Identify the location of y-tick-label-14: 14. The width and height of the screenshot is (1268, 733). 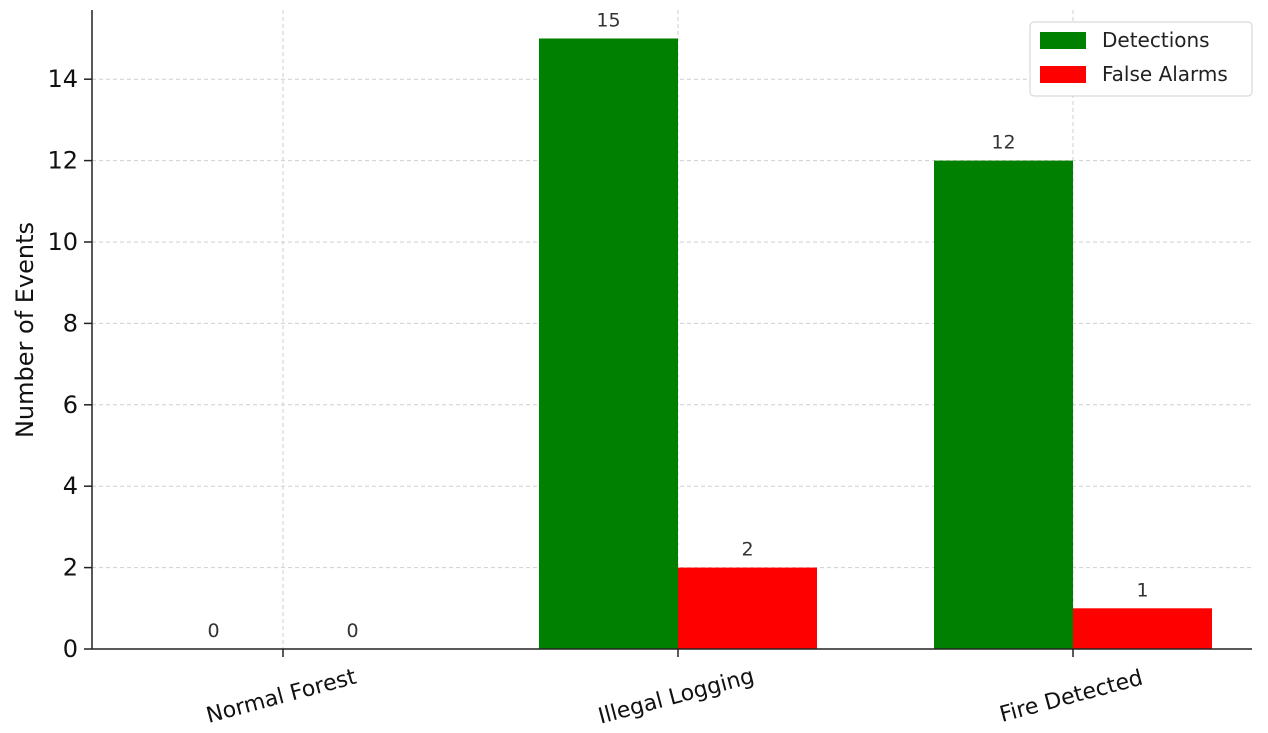
(62, 79).